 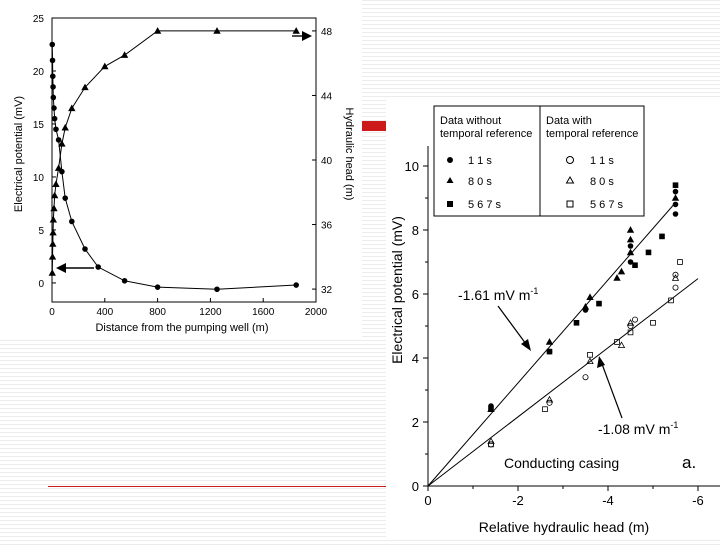 What do you see at coordinates (415, 230) in the screenshot?
I see `y-tick-label: 8` at bounding box center [415, 230].